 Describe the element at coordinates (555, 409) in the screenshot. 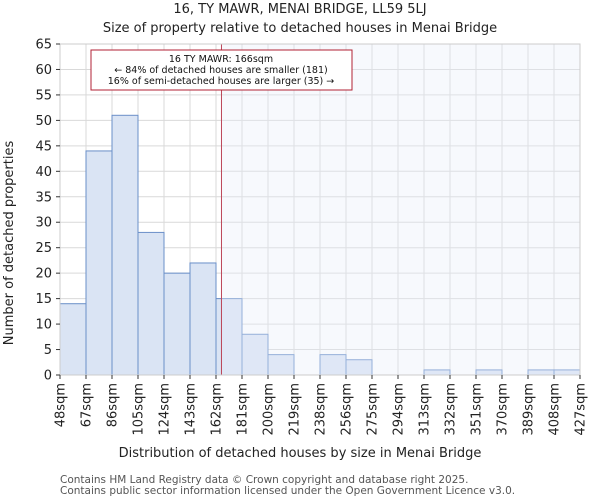

I see `x-tick-label-408sqm: 408sqm` at that location.